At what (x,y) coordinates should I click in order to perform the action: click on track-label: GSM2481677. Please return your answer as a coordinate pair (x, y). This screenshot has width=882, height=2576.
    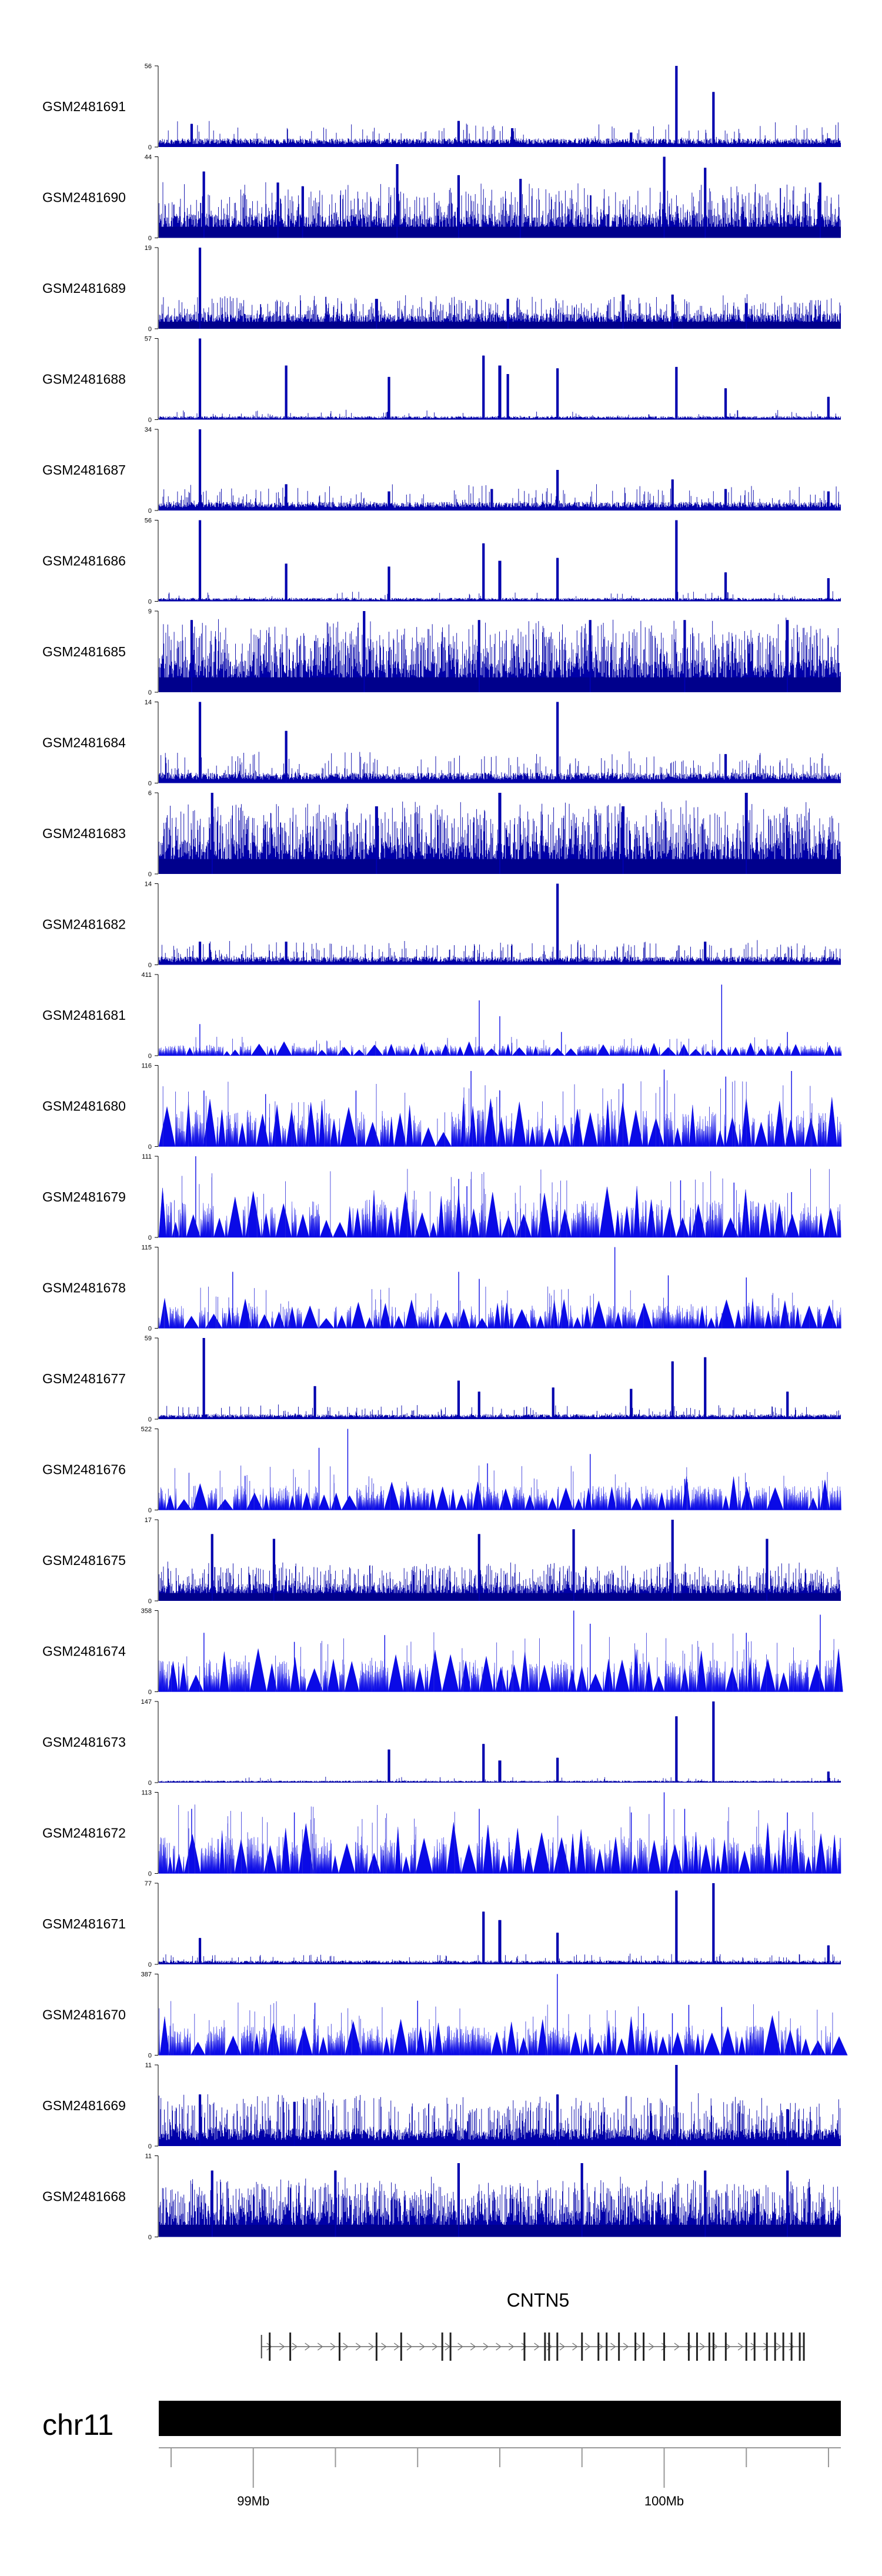
    Looking at the image, I should click on (84, 1378).